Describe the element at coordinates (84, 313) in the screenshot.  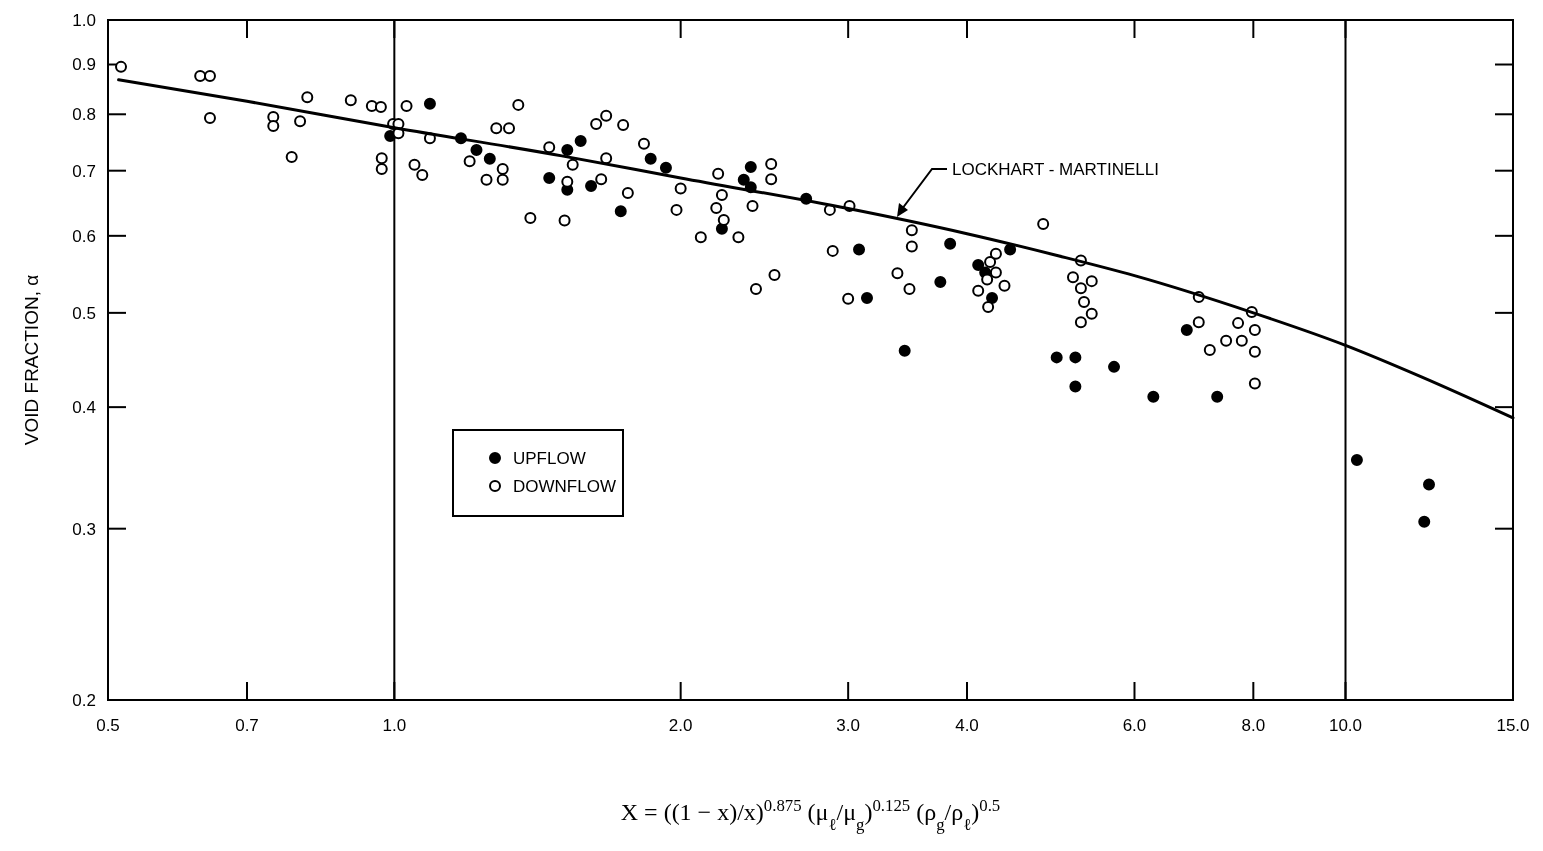
I see `y-tick-label: 0.5` at that location.